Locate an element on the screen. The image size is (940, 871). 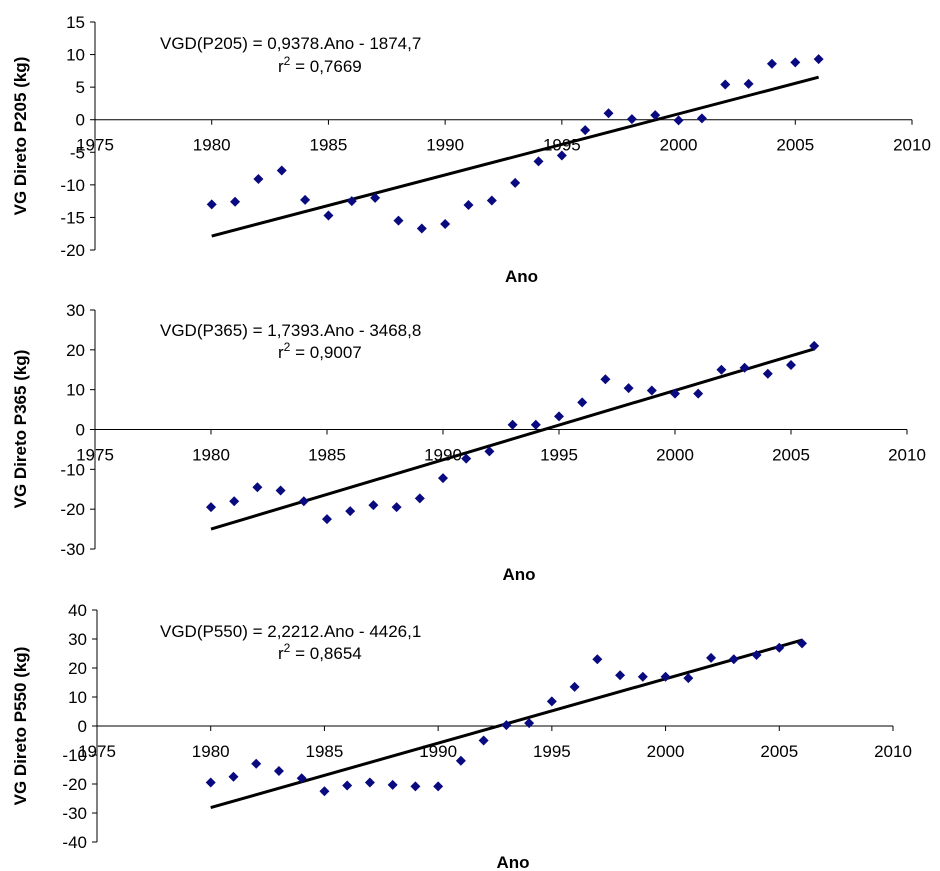
x-tick-label: 1980 is located at coordinates (211, 455).